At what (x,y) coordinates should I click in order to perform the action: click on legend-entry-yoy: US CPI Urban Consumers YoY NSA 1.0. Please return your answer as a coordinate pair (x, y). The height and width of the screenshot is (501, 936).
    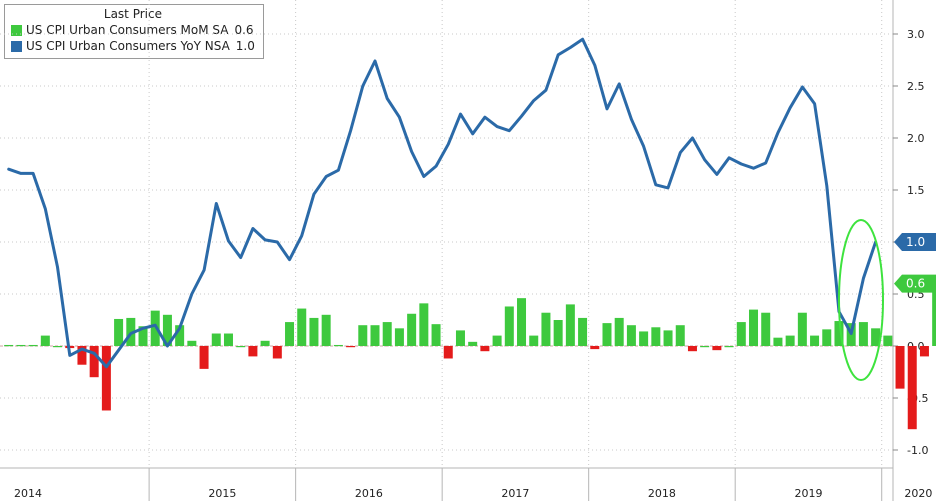
    Looking at the image, I should click on (133, 46).